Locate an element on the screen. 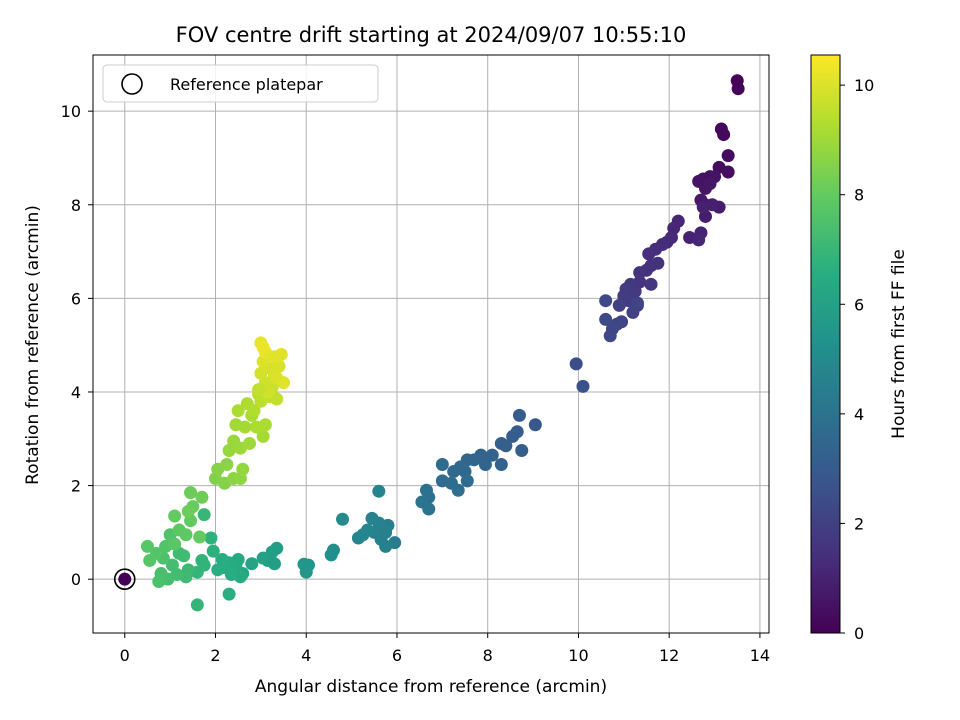 Image resolution: width=960 pixels, height=720 pixels. x-tick-label: 10 is located at coordinates (578, 655).